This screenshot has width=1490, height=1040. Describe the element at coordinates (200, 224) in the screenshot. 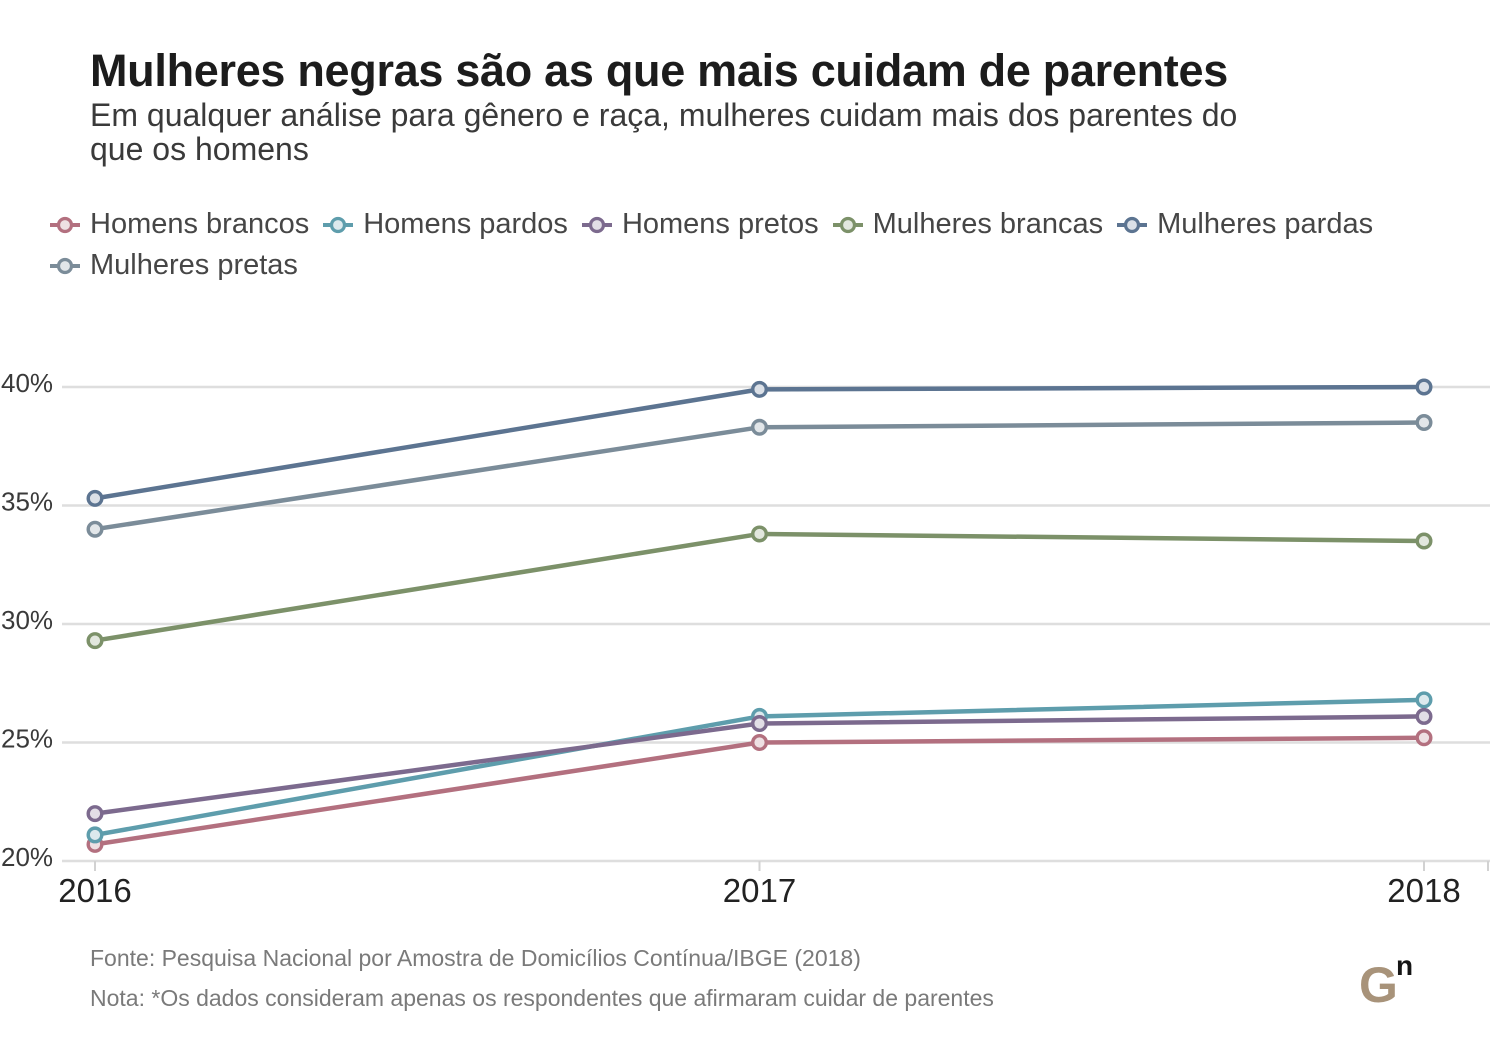

I see `legend-label: Homens brancos` at that location.